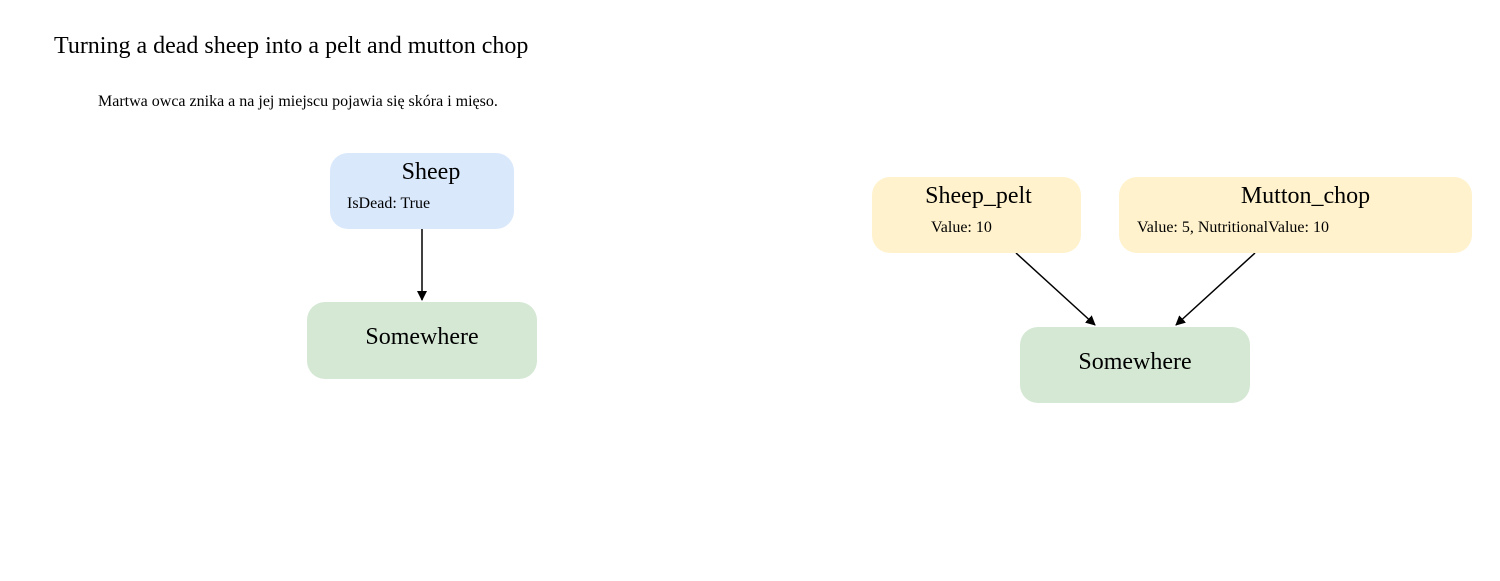 This screenshot has width=1500, height=581. Describe the element at coordinates (422, 191) in the screenshot. I see `node-sheep: Sheep IsDead: True` at that location.